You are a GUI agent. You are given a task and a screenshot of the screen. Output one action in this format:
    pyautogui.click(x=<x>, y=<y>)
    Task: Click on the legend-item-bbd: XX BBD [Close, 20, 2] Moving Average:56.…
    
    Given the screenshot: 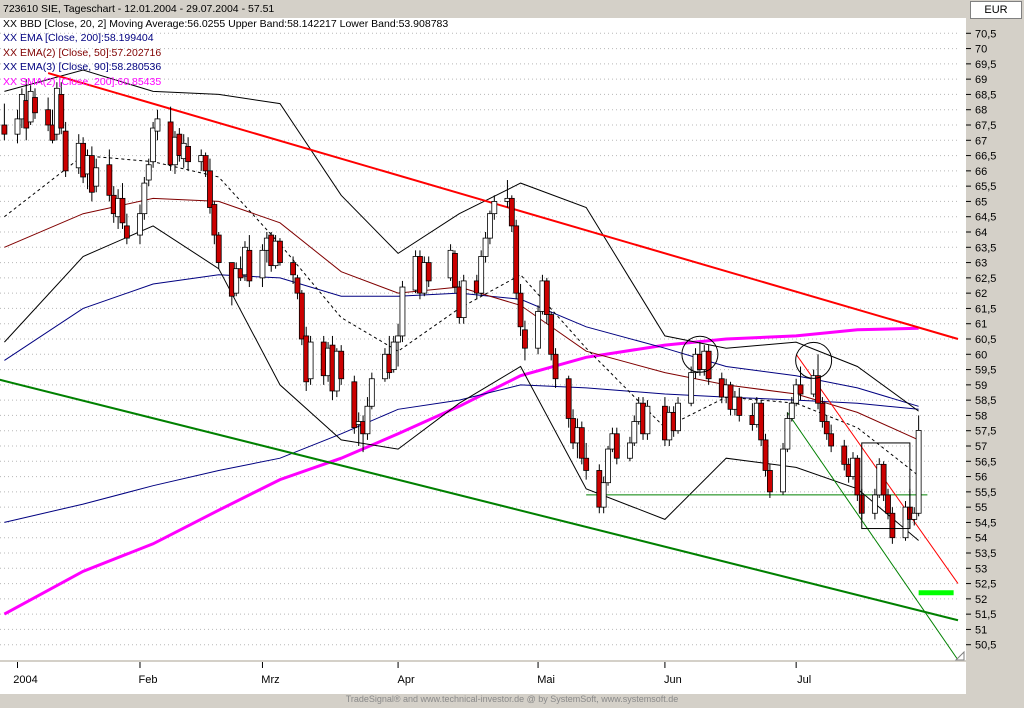 What is the action you would take?
    pyautogui.click(x=225, y=24)
    